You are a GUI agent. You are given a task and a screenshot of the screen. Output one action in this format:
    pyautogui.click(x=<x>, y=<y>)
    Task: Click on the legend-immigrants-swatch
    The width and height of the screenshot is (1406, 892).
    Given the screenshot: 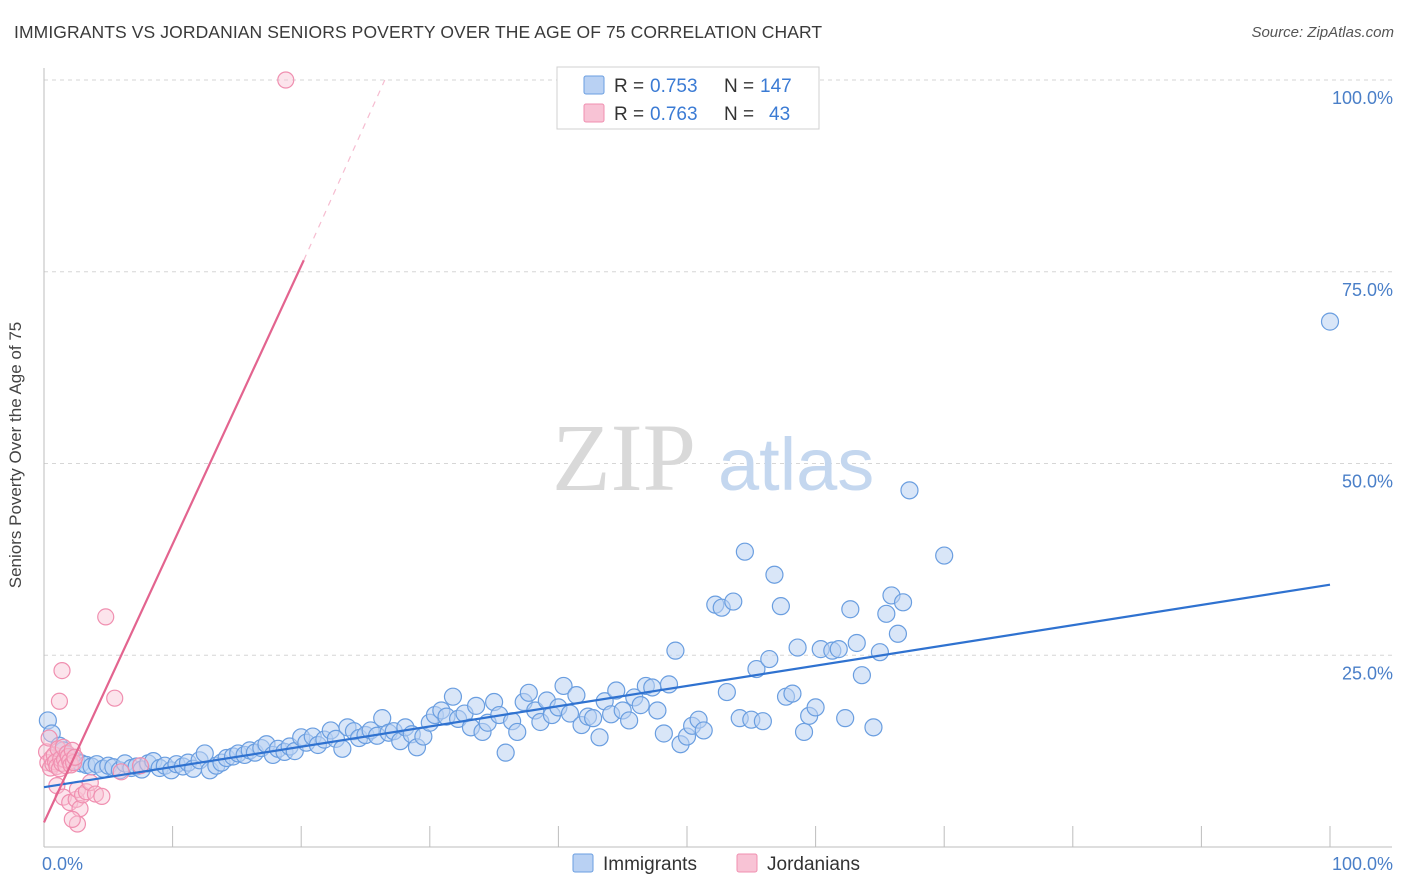 What is the action you would take?
    pyautogui.click(x=583, y=863)
    